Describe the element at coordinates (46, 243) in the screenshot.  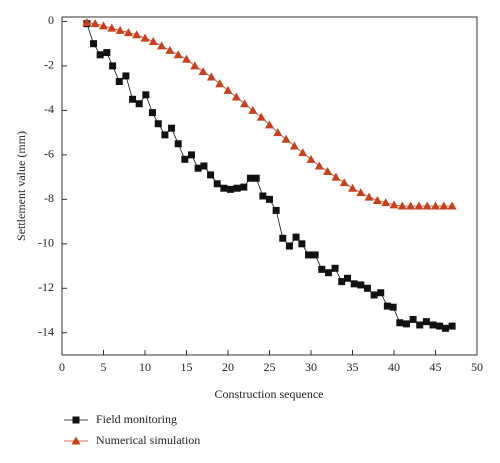
I see `y-tick-label: -10` at that location.